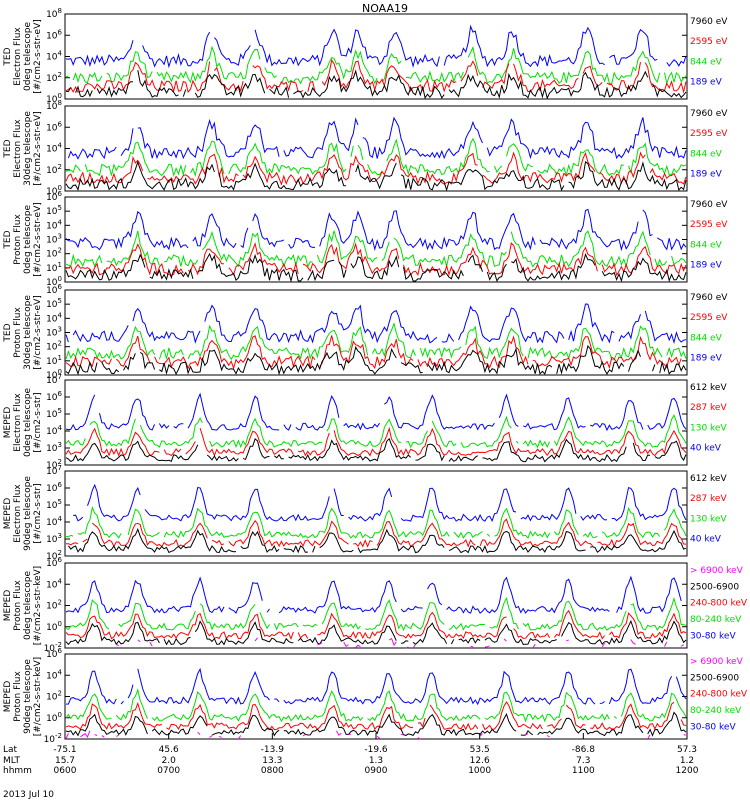 The width and height of the screenshot is (750, 800). Describe the element at coordinates (584, 750) in the screenshot. I see `x-tick-label: -86.8` at that location.